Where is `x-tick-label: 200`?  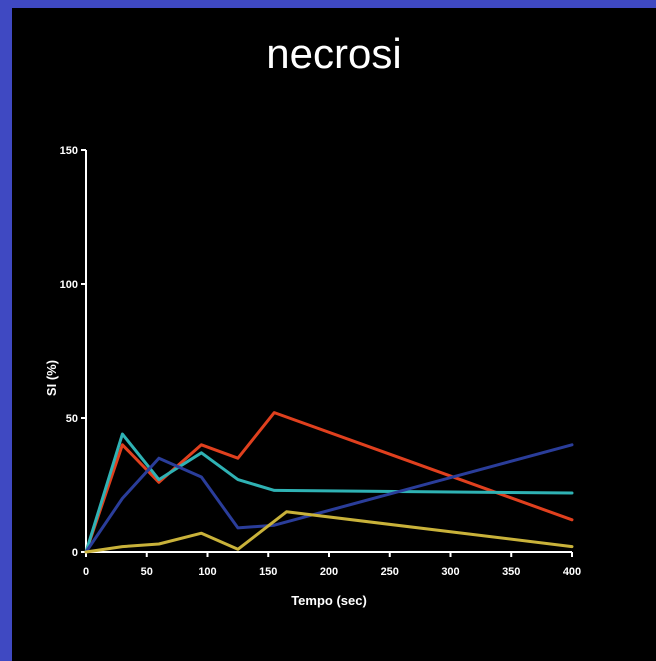
x-tick-label: 200 is located at coordinates (329, 572).